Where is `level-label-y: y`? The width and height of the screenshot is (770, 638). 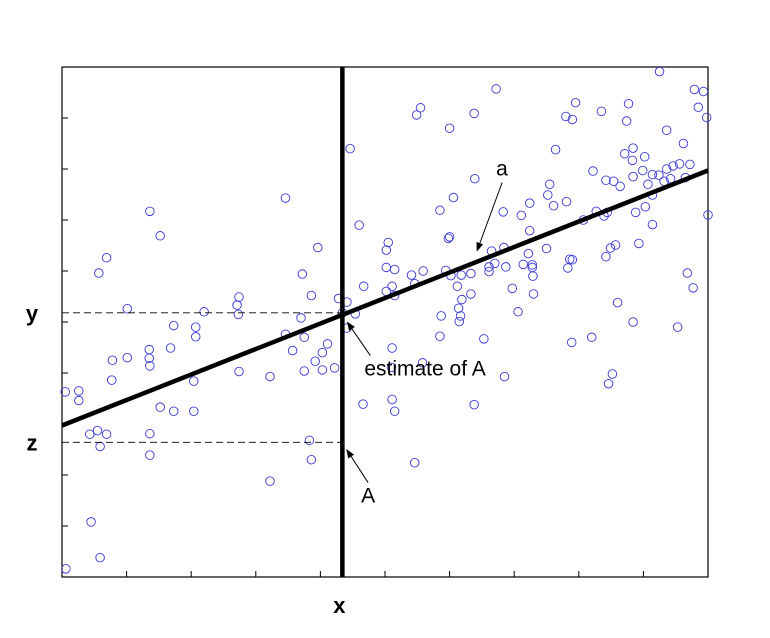 level-label-y: y is located at coordinates (32, 313).